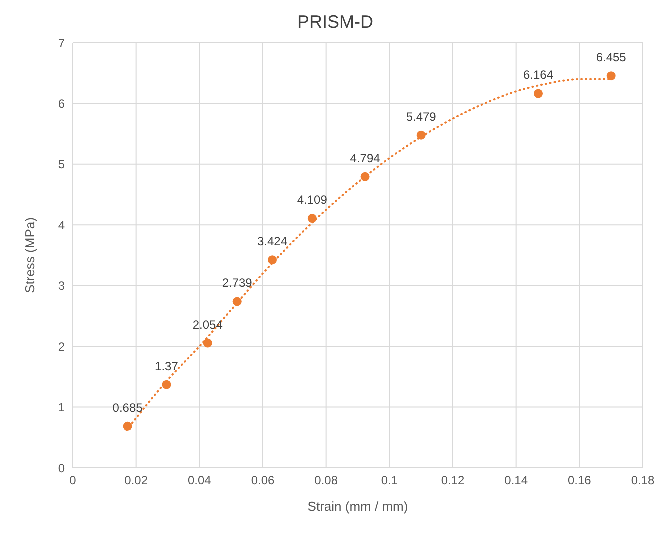 This screenshot has width=671, height=538. What do you see at coordinates (237, 283) in the screenshot?
I see `data-label: 2.739` at bounding box center [237, 283].